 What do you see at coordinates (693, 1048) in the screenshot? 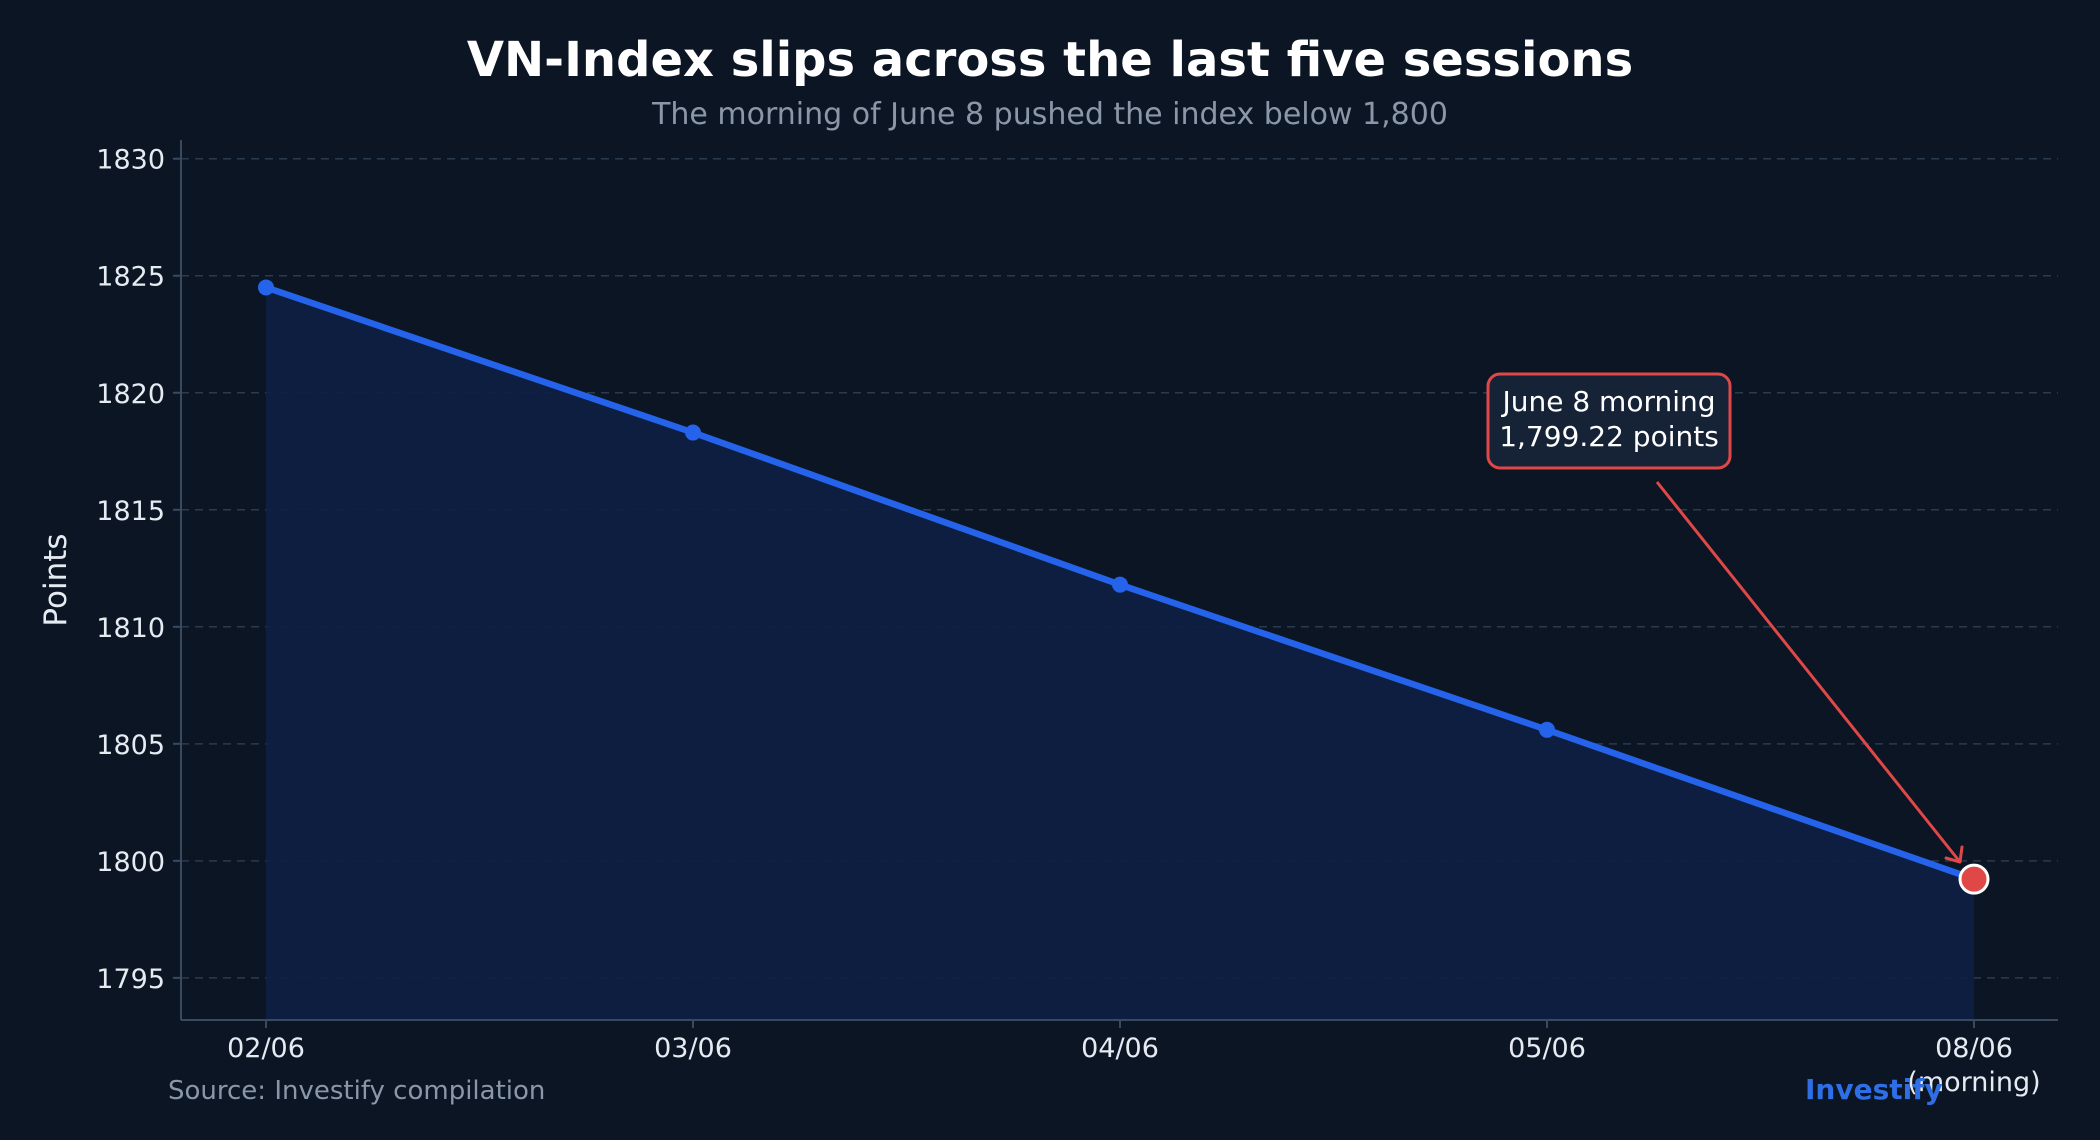
I see `x-tick-label: 03/06` at bounding box center [693, 1048].